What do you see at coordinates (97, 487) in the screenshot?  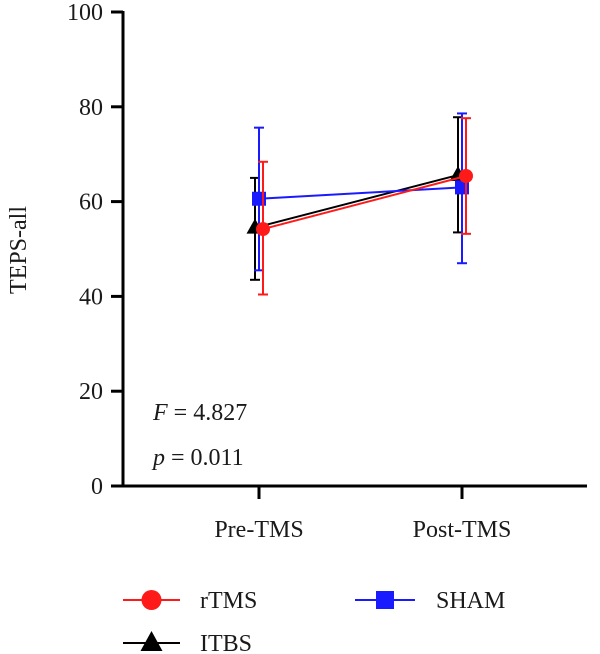 I see `y-tick-label: 0` at bounding box center [97, 487].